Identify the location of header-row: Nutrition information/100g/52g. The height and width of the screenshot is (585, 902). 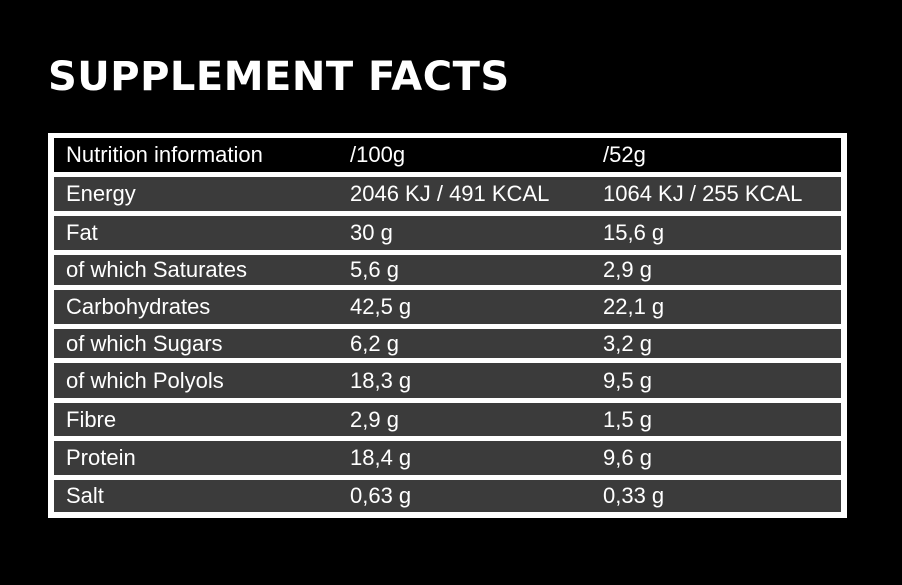
(447, 155).